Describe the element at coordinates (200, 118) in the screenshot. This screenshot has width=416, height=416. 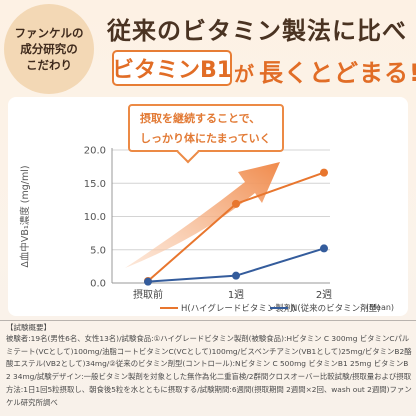
I see `callout-line-1: 摂取を継続することで、` at that location.